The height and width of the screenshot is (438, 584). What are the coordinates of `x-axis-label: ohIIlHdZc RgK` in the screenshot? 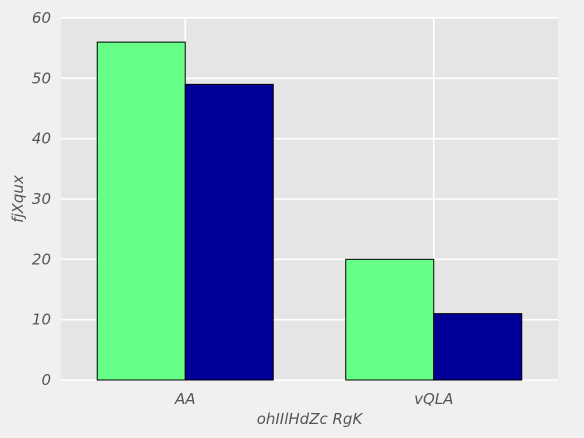 It's located at (310, 419).